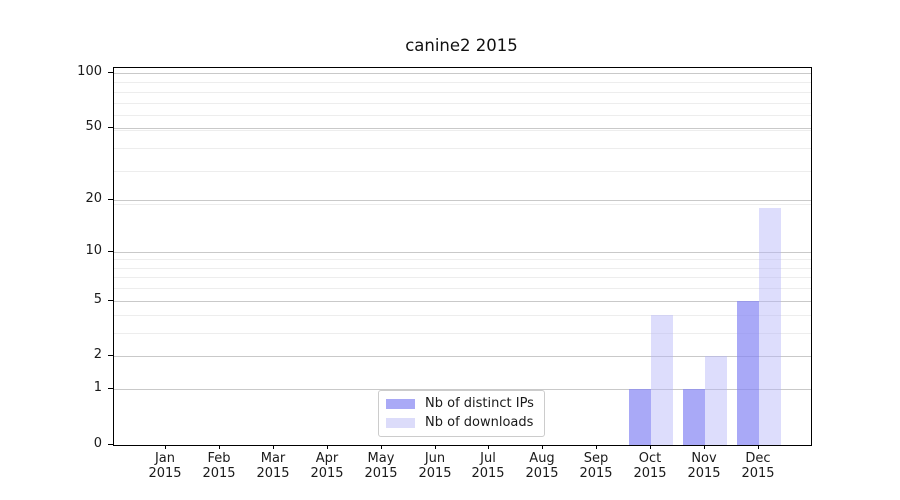  What do you see at coordinates (640, 417) in the screenshot?
I see `bar-distinct-ips-oct` at bounding box center [640, 417].